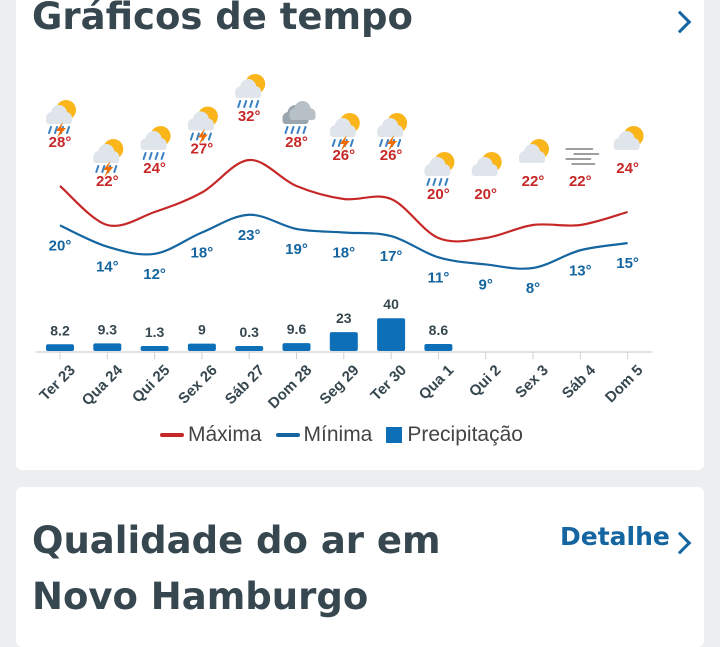 This screenshot has width=720, height=647. Describe the element at coordinates (343, 200) in the screenshot. I see `max-temp-line` at that location.